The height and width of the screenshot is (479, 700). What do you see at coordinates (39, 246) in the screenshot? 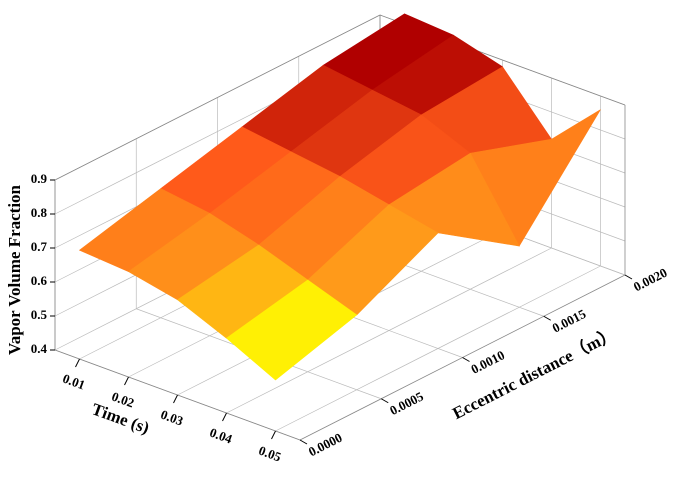
I see `z-tick-label: 0.7` at bounding box center [39, 246].